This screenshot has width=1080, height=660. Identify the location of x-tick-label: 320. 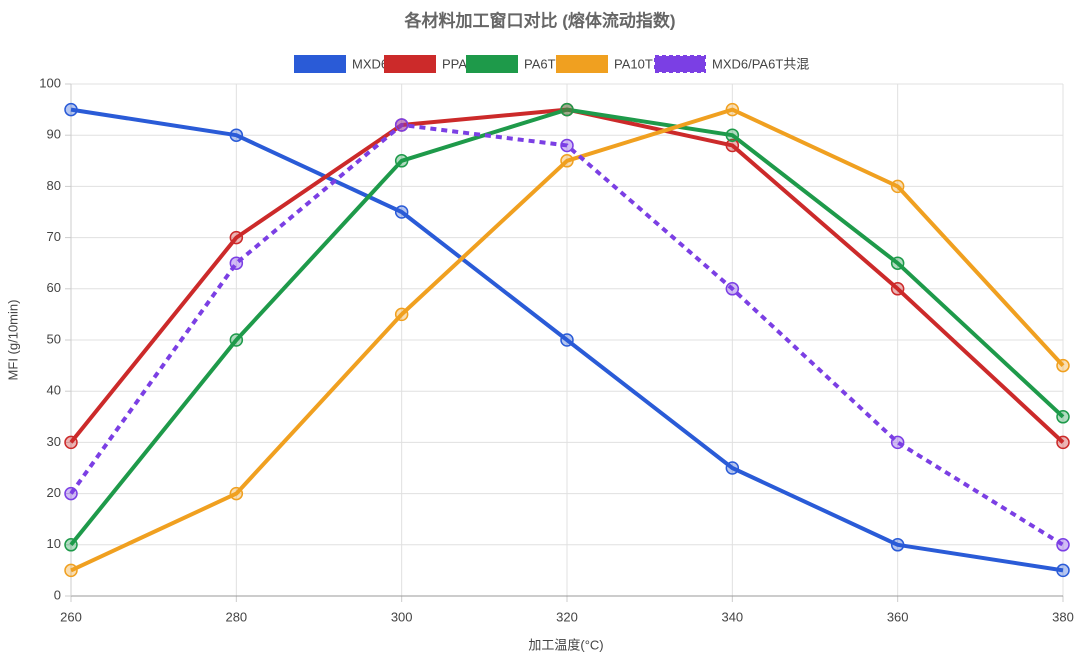
(567, 616).